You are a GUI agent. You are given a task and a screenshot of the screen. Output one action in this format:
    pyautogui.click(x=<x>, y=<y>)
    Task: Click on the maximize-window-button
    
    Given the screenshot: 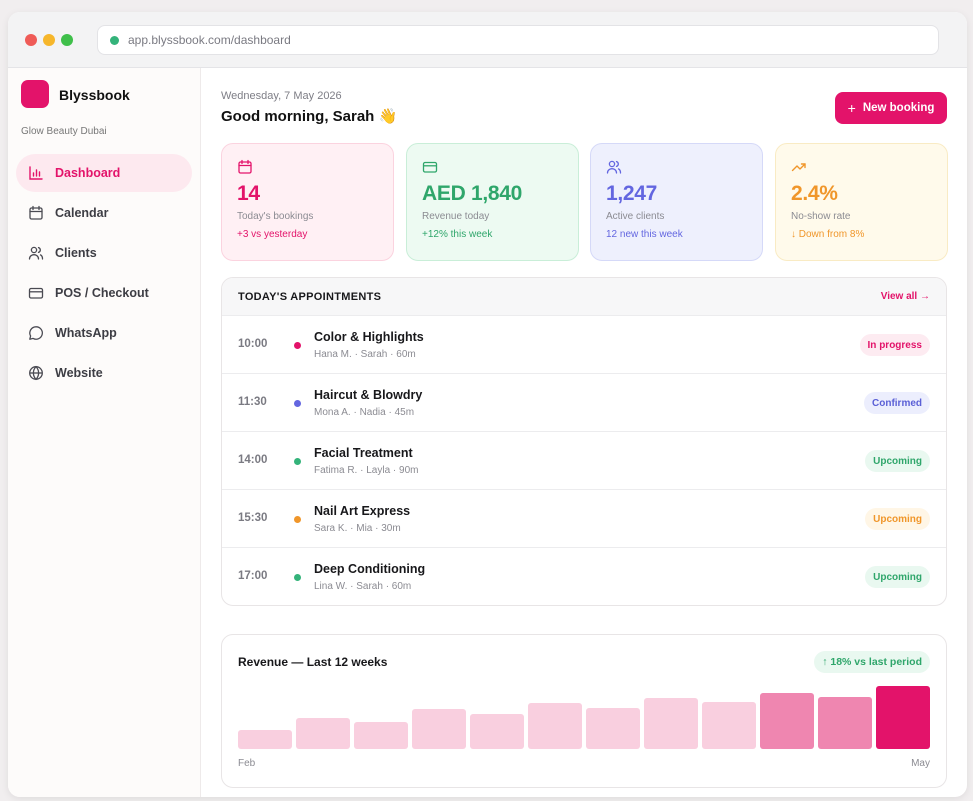 What is the action you would take?
    pyautogui.click(x=67, y=40)
    